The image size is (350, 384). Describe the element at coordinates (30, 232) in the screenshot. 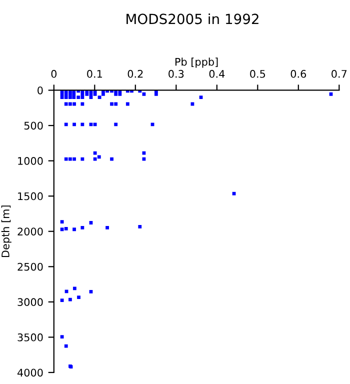

I see `y-tick-label: 2000` at that location.